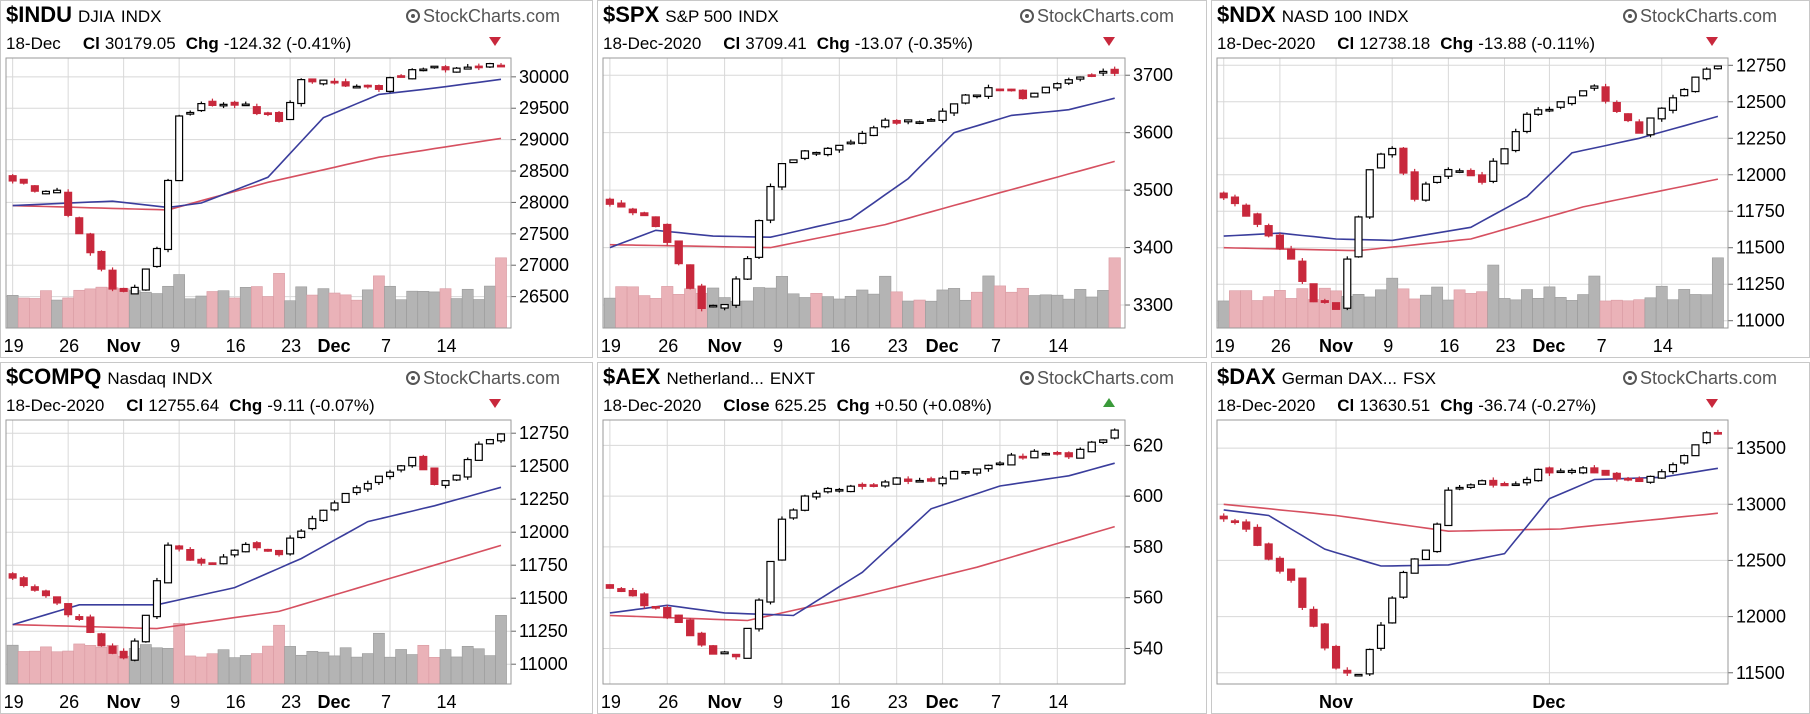 The height and width of the screenshot is (714, 1810). I want to click on volume-bars, so click(1470, 293).